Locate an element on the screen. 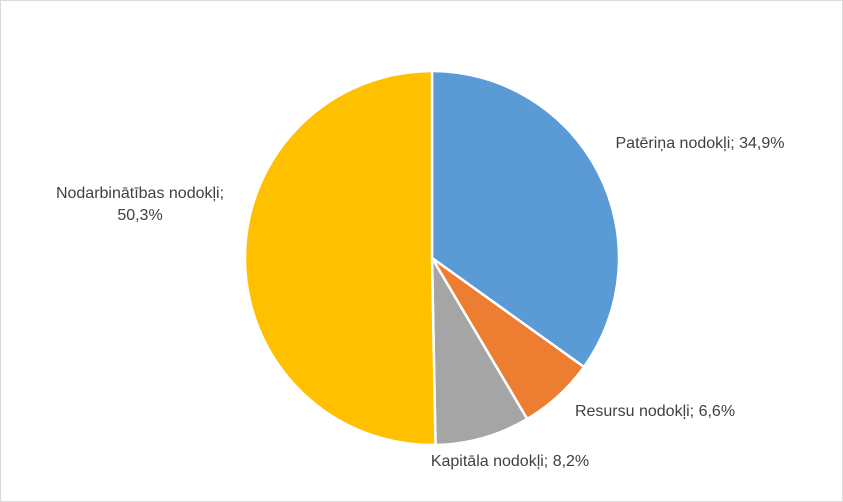  data-label: Nodarbinātības nodokļi; 50,3% is located at coordinates (140, 204).